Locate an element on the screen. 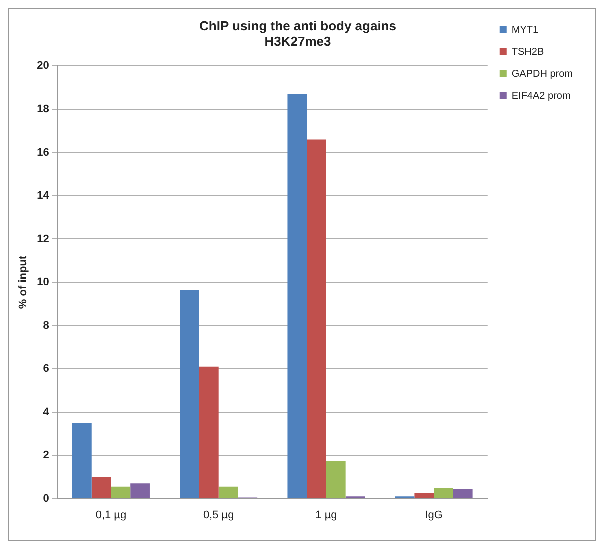 The image size is (604, 549). y-tick-label: 8 is located at coordinates (46, 326).